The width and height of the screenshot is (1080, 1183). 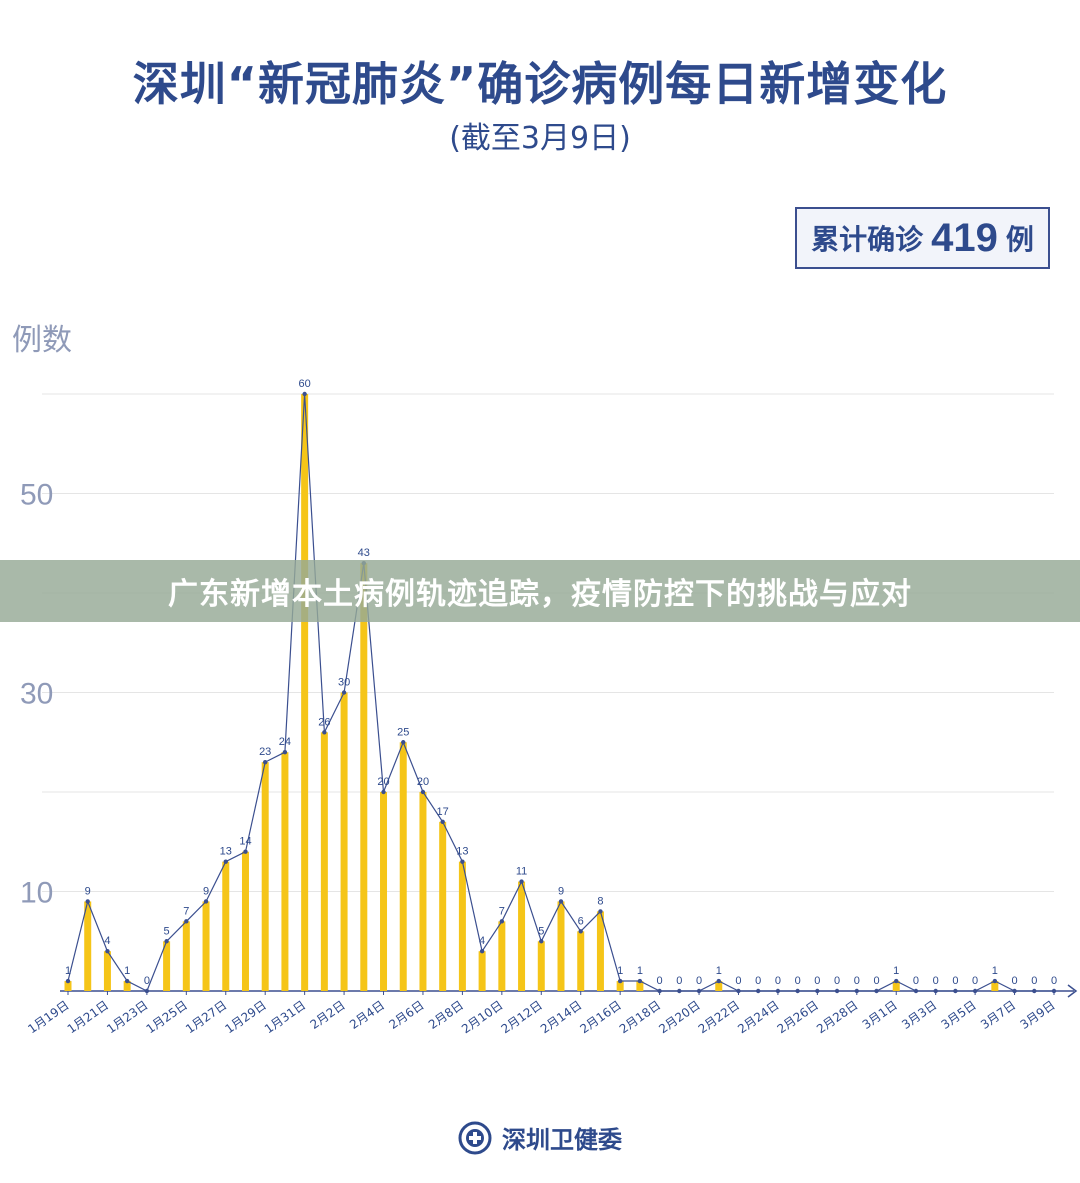 What do you see at coordinates (344, 683) in the screenshot?
I see `data-label: 30` at bounding box center [344, 683].